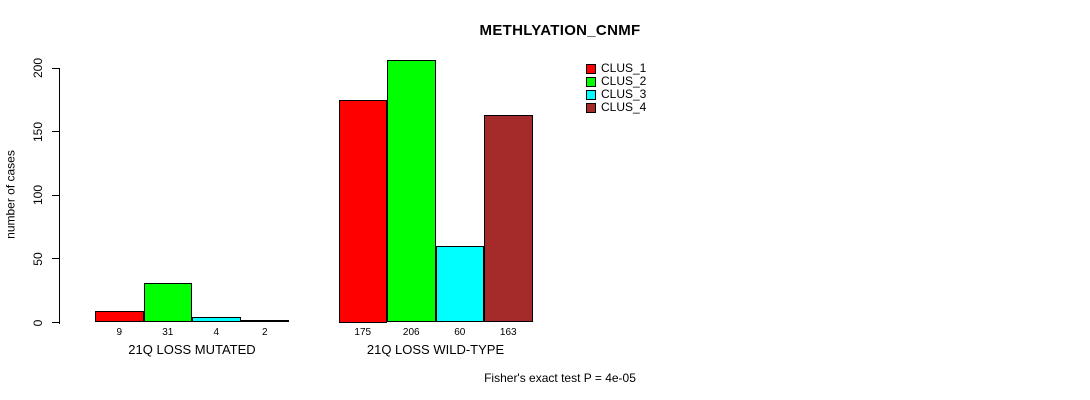 The width and height of the screenshot is (1090, 400). What do you see at coordinates (216, 332) in the screenshot?
I see `bar-value-label: 4` at bounding box center [216, 332].